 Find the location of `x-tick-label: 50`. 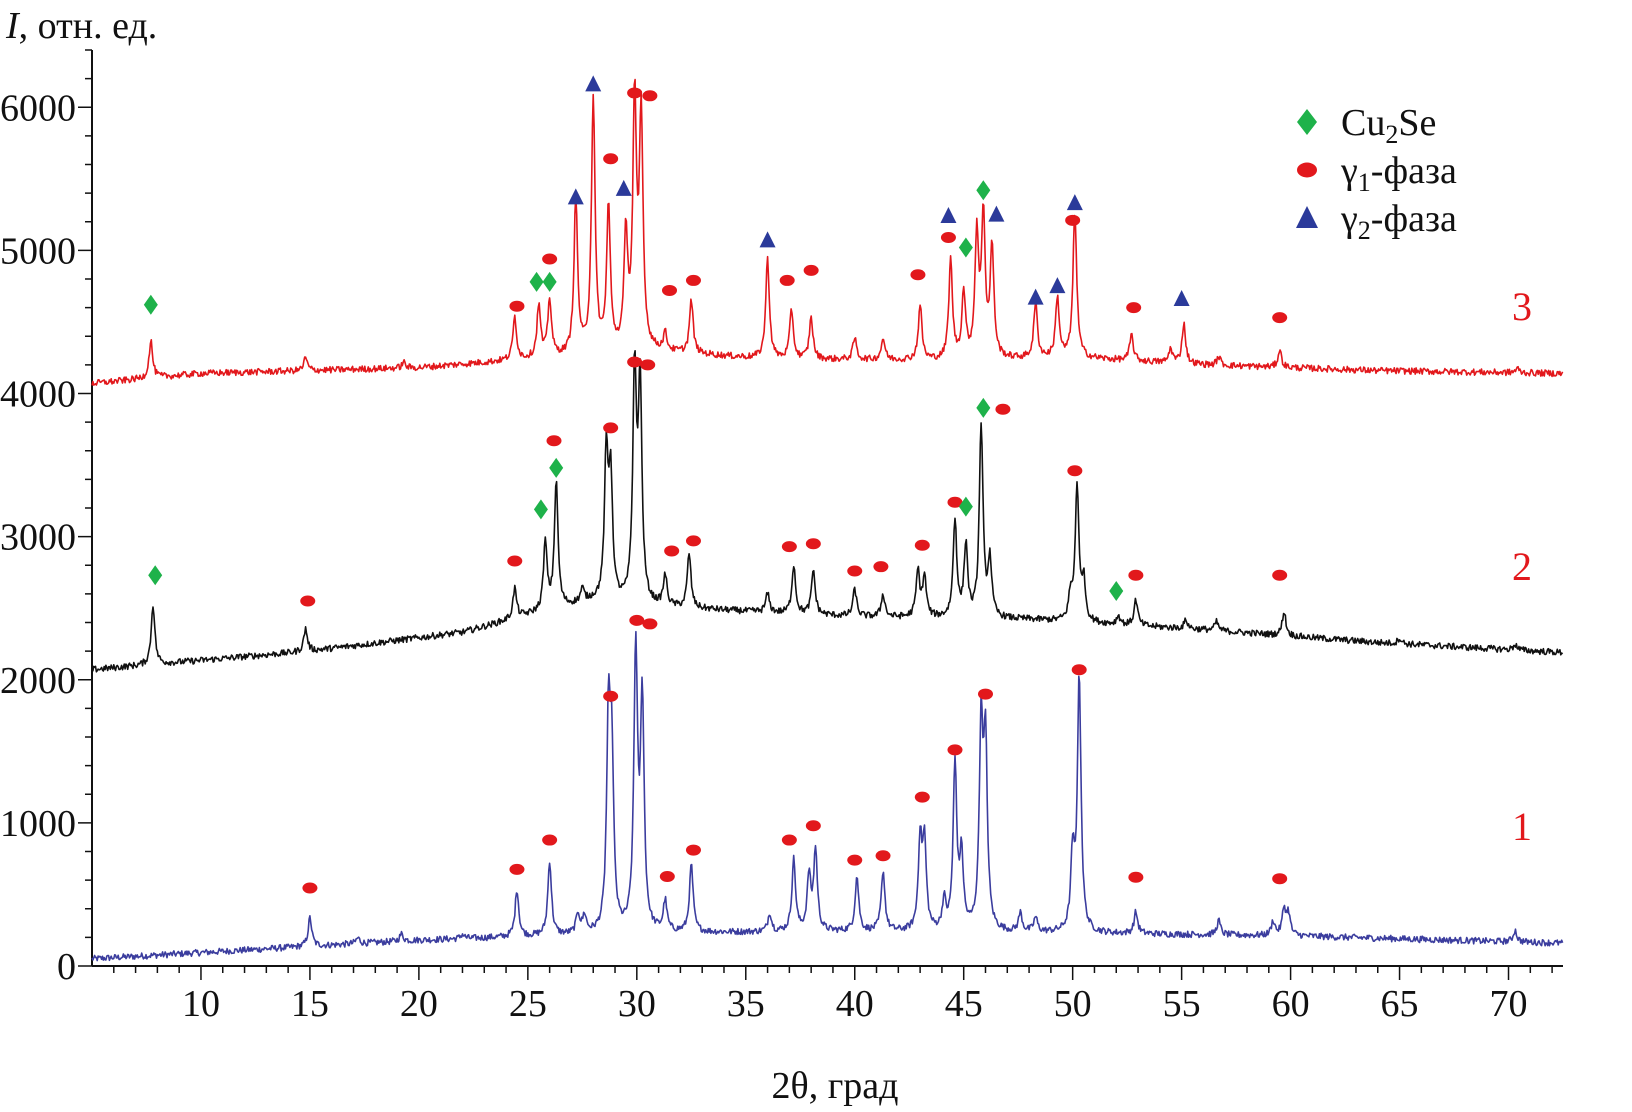

x-tick-label: 50 is located at coordinates (1073, 1004).